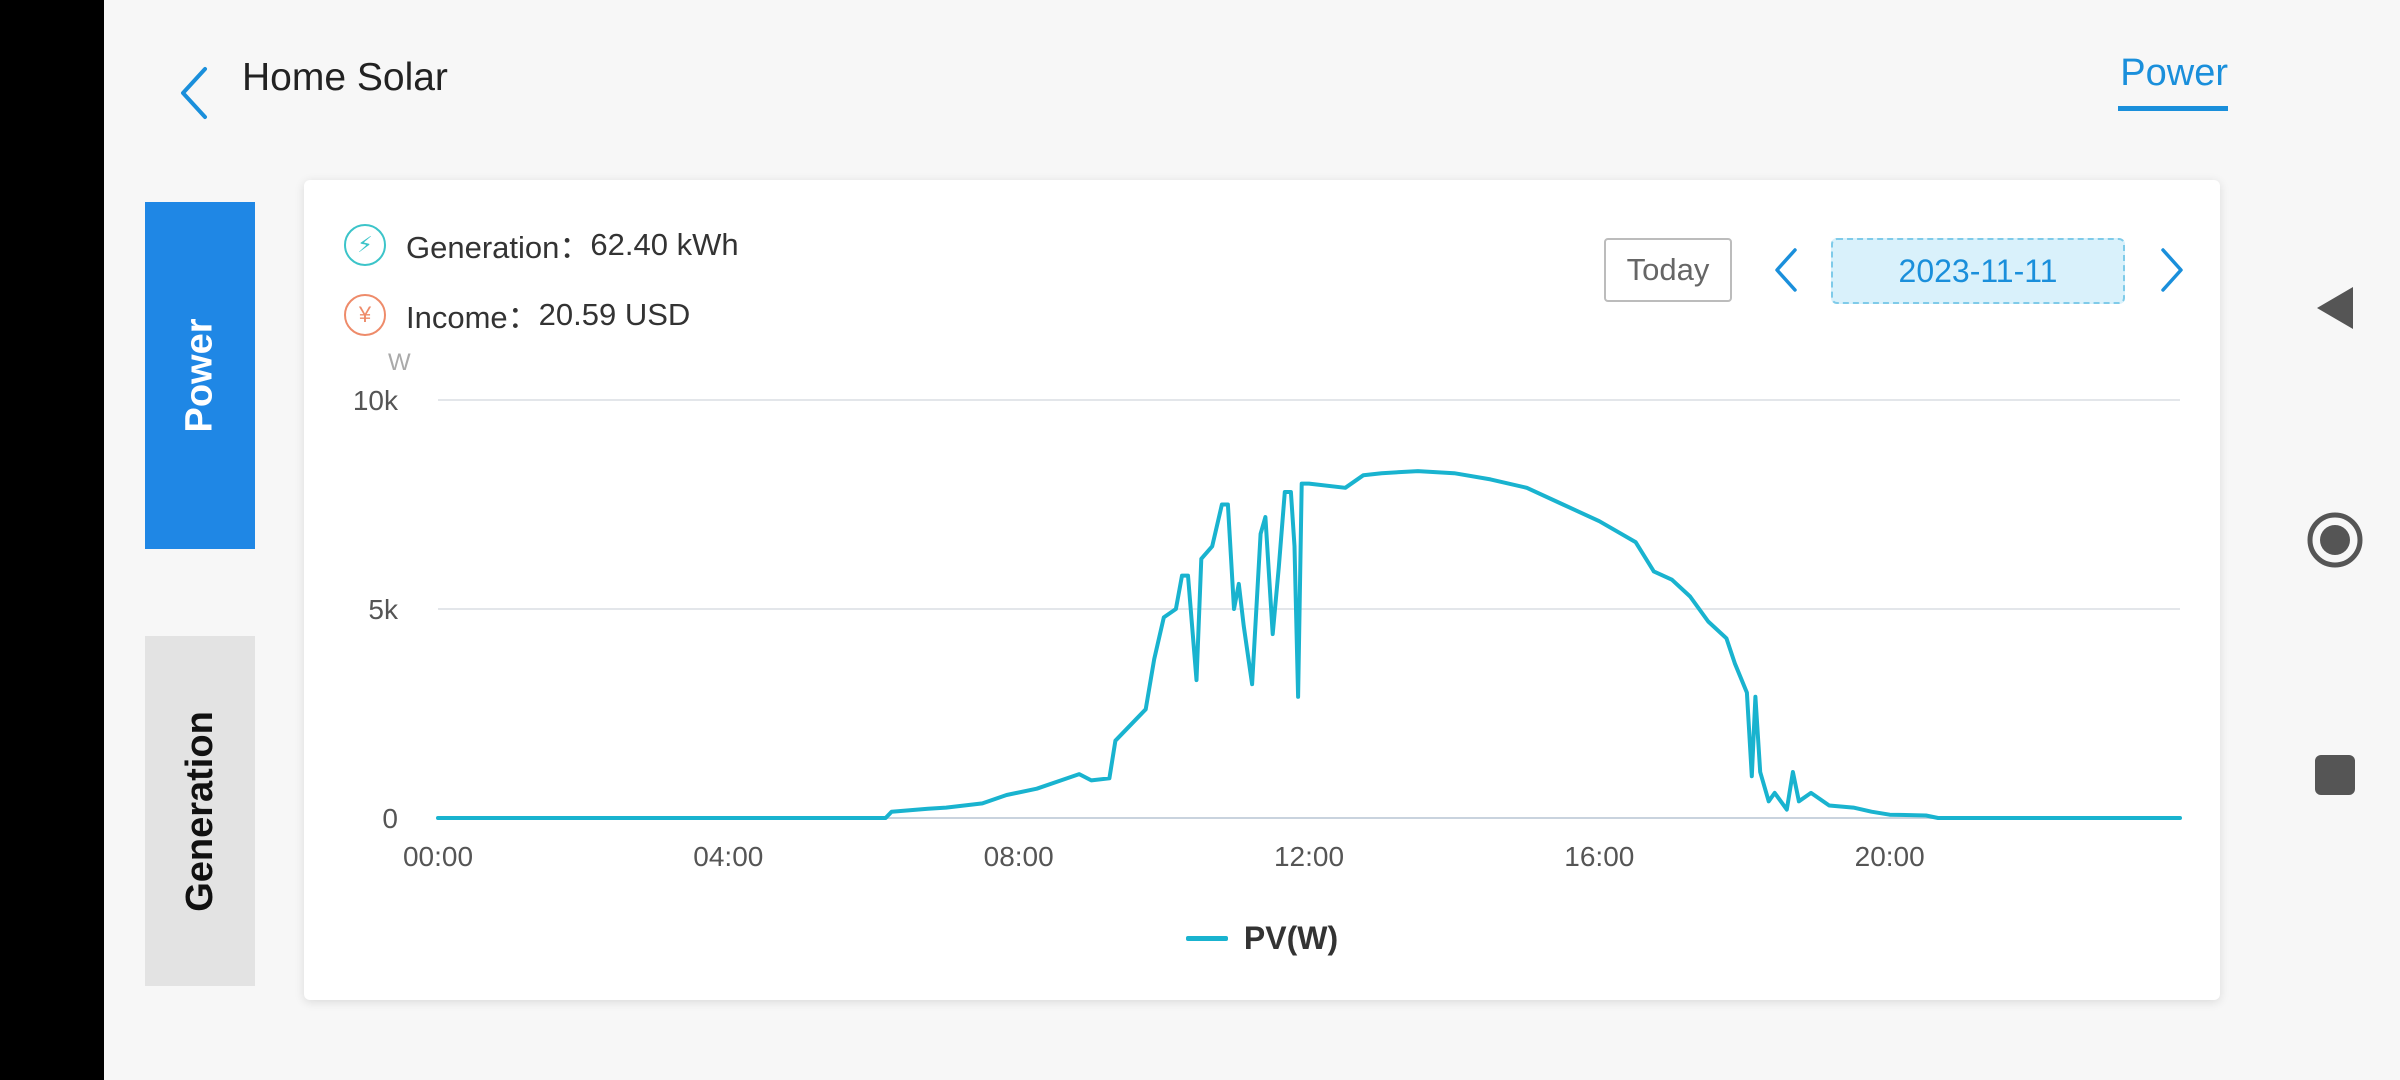  I want to click on y-tick-label-10k: 10k, so click(376, 400).